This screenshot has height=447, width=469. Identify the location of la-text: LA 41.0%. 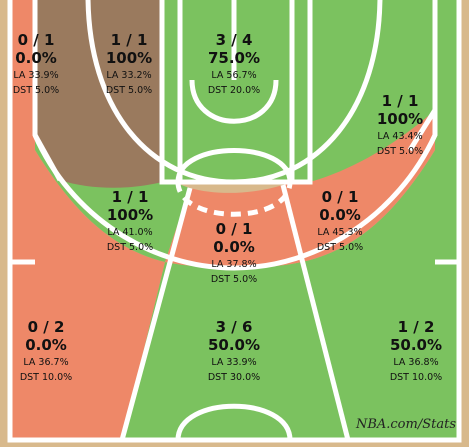
(129, 232).